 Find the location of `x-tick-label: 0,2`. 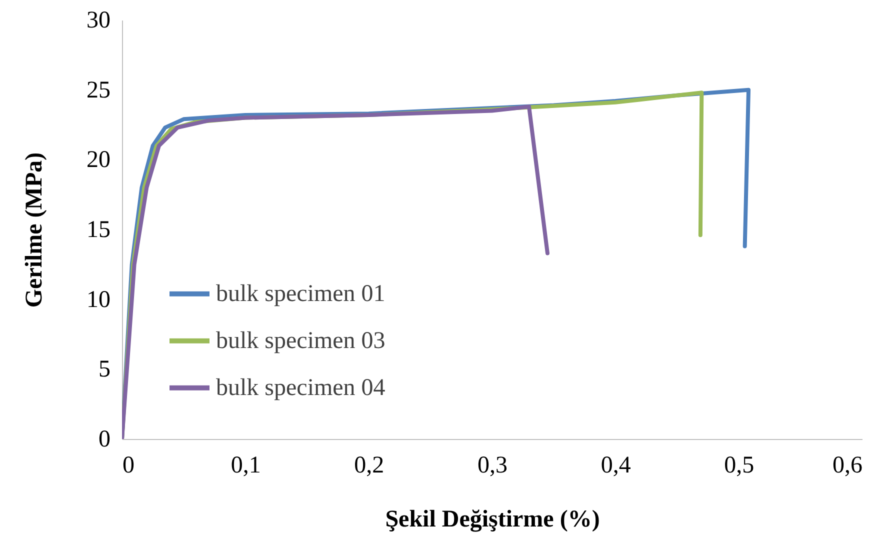

x-tick-label: 0,2 is located at coordinates (369, 465).